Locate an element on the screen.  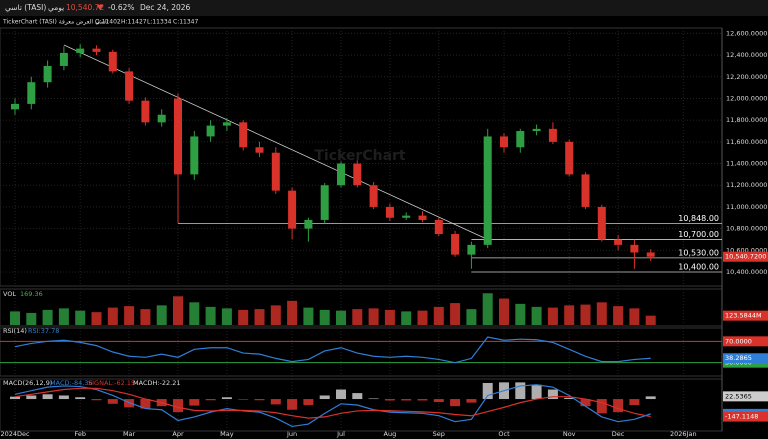
macd-label: 22.5365 is located at coordinates (738, 396).